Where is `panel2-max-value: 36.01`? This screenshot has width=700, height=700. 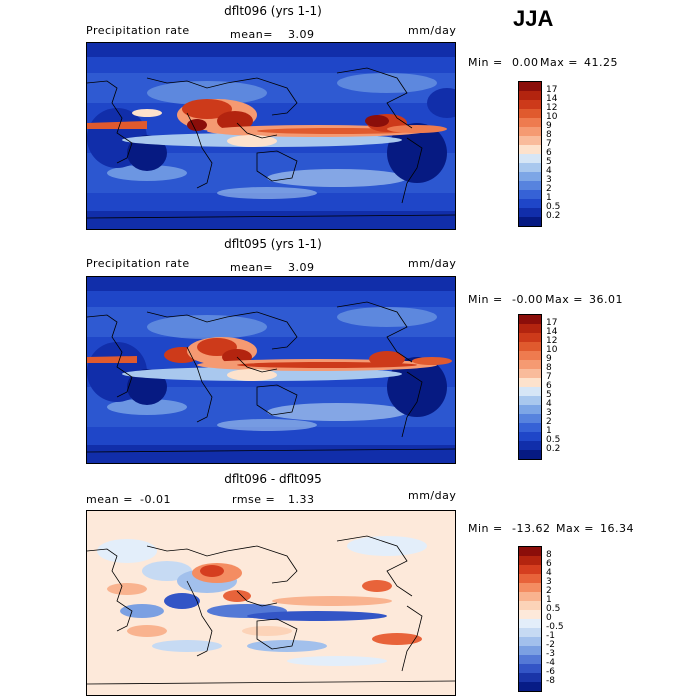 panel2-max-value: 36.01 is located at coordinates (606, 299).